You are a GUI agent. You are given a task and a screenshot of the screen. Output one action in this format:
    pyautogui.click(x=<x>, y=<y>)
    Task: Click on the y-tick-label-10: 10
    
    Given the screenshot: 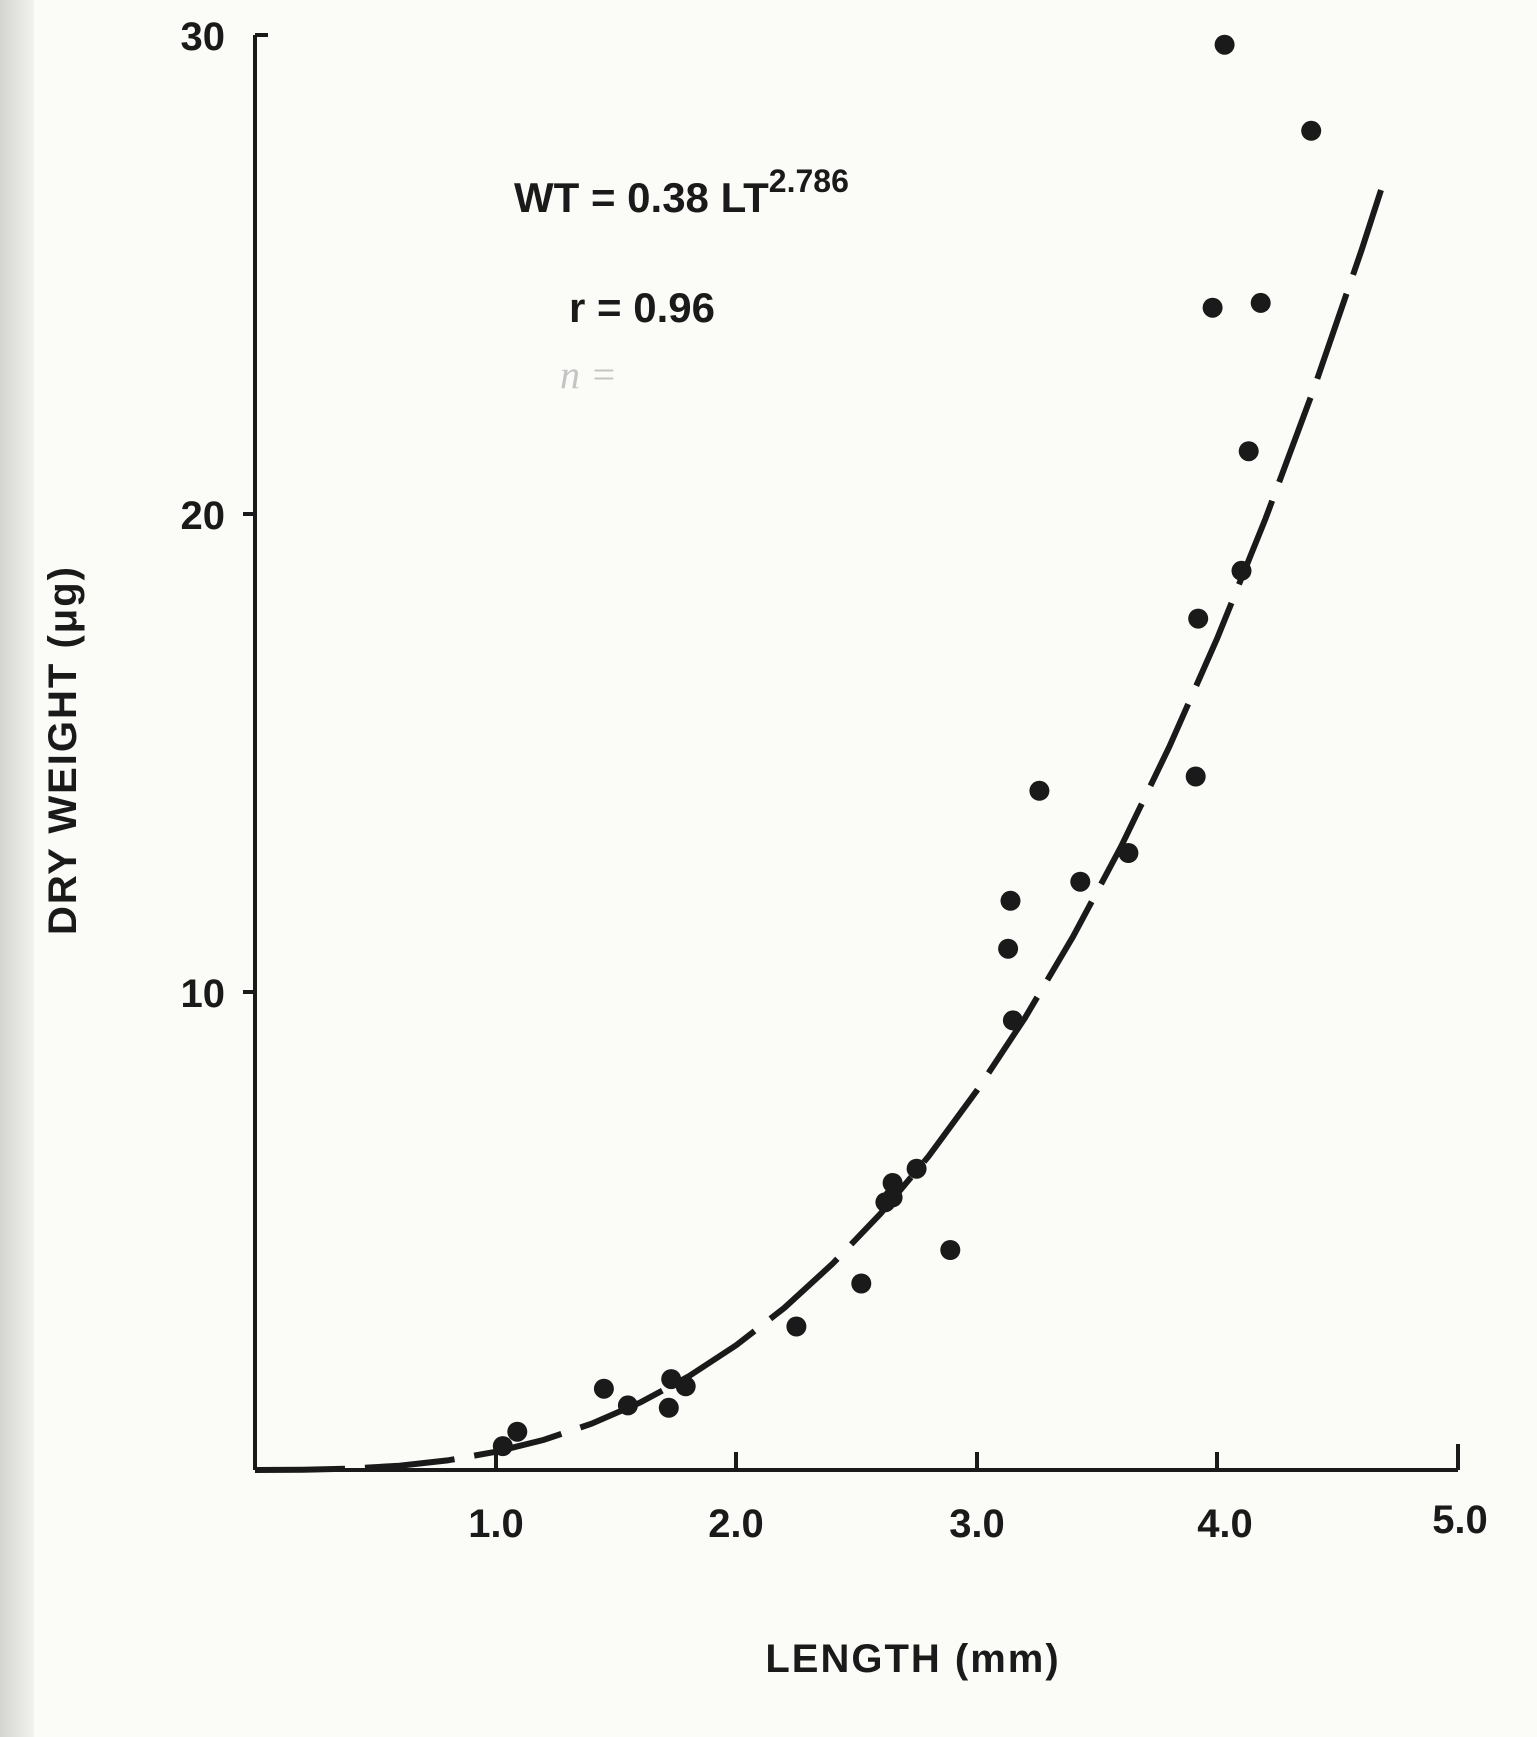 What is the action you would take?
    pyautogui.click(x=203, y=994)
    